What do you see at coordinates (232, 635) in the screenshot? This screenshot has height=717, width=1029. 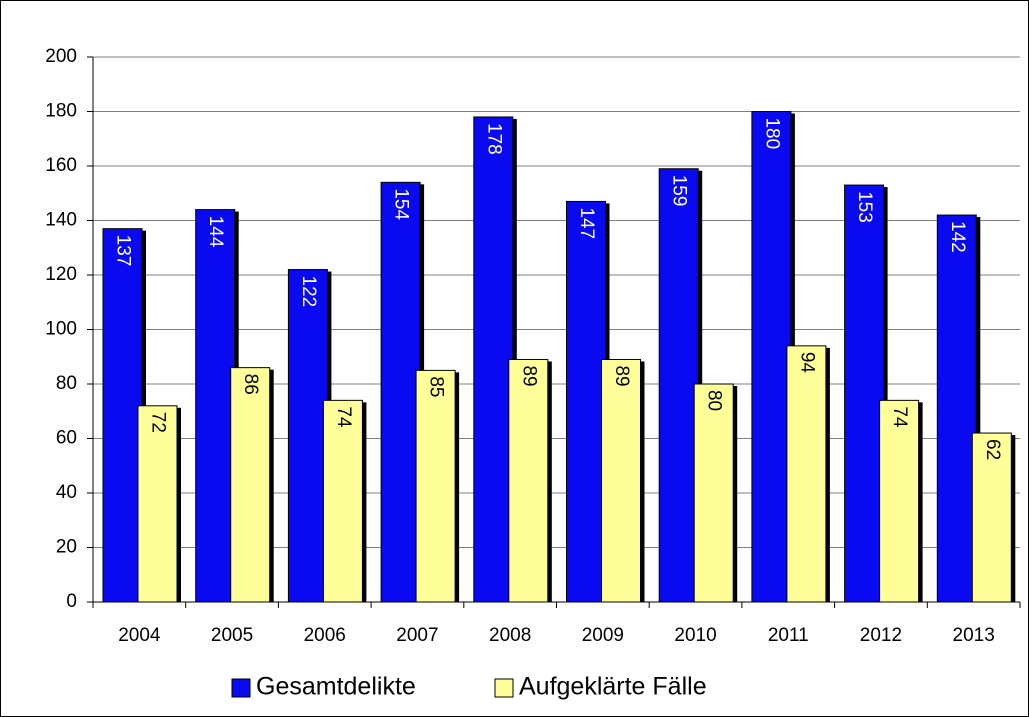 I see `x-tick-label: 2005` at bounding box center [232, 635].